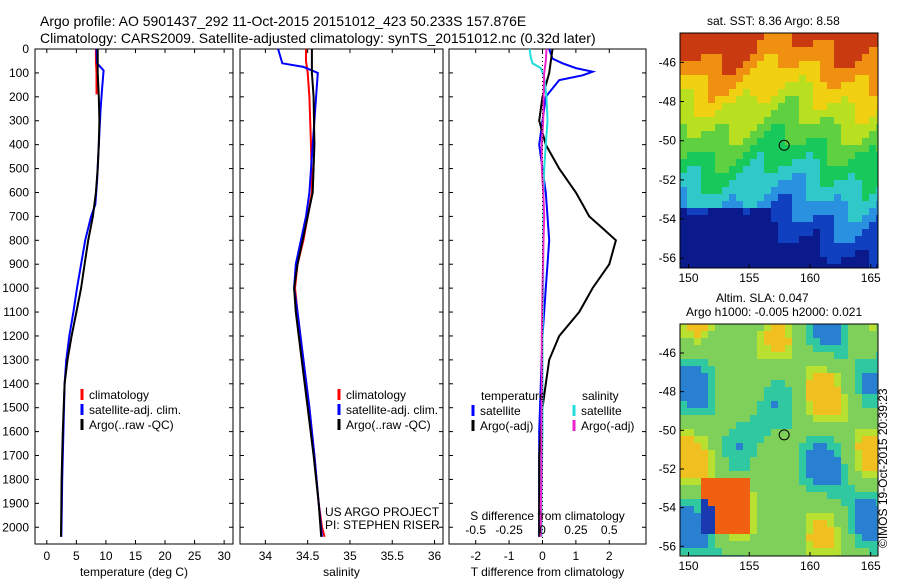 This screenshot has width=900, height=580. I want to click on lat-tick-label: -54, so click(668, 219).